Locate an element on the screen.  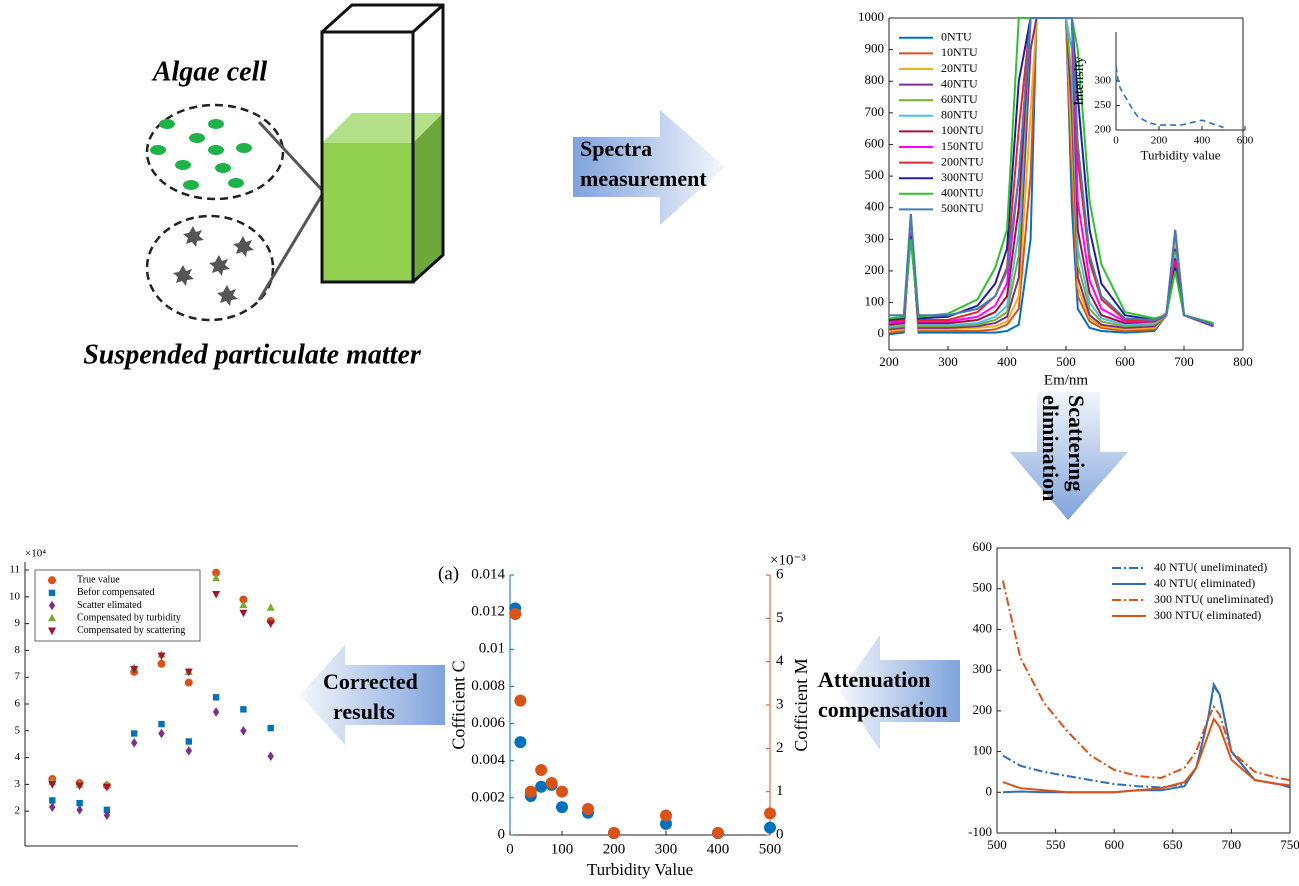
y-tick-label: 9 is located at coordinates (18, 623).